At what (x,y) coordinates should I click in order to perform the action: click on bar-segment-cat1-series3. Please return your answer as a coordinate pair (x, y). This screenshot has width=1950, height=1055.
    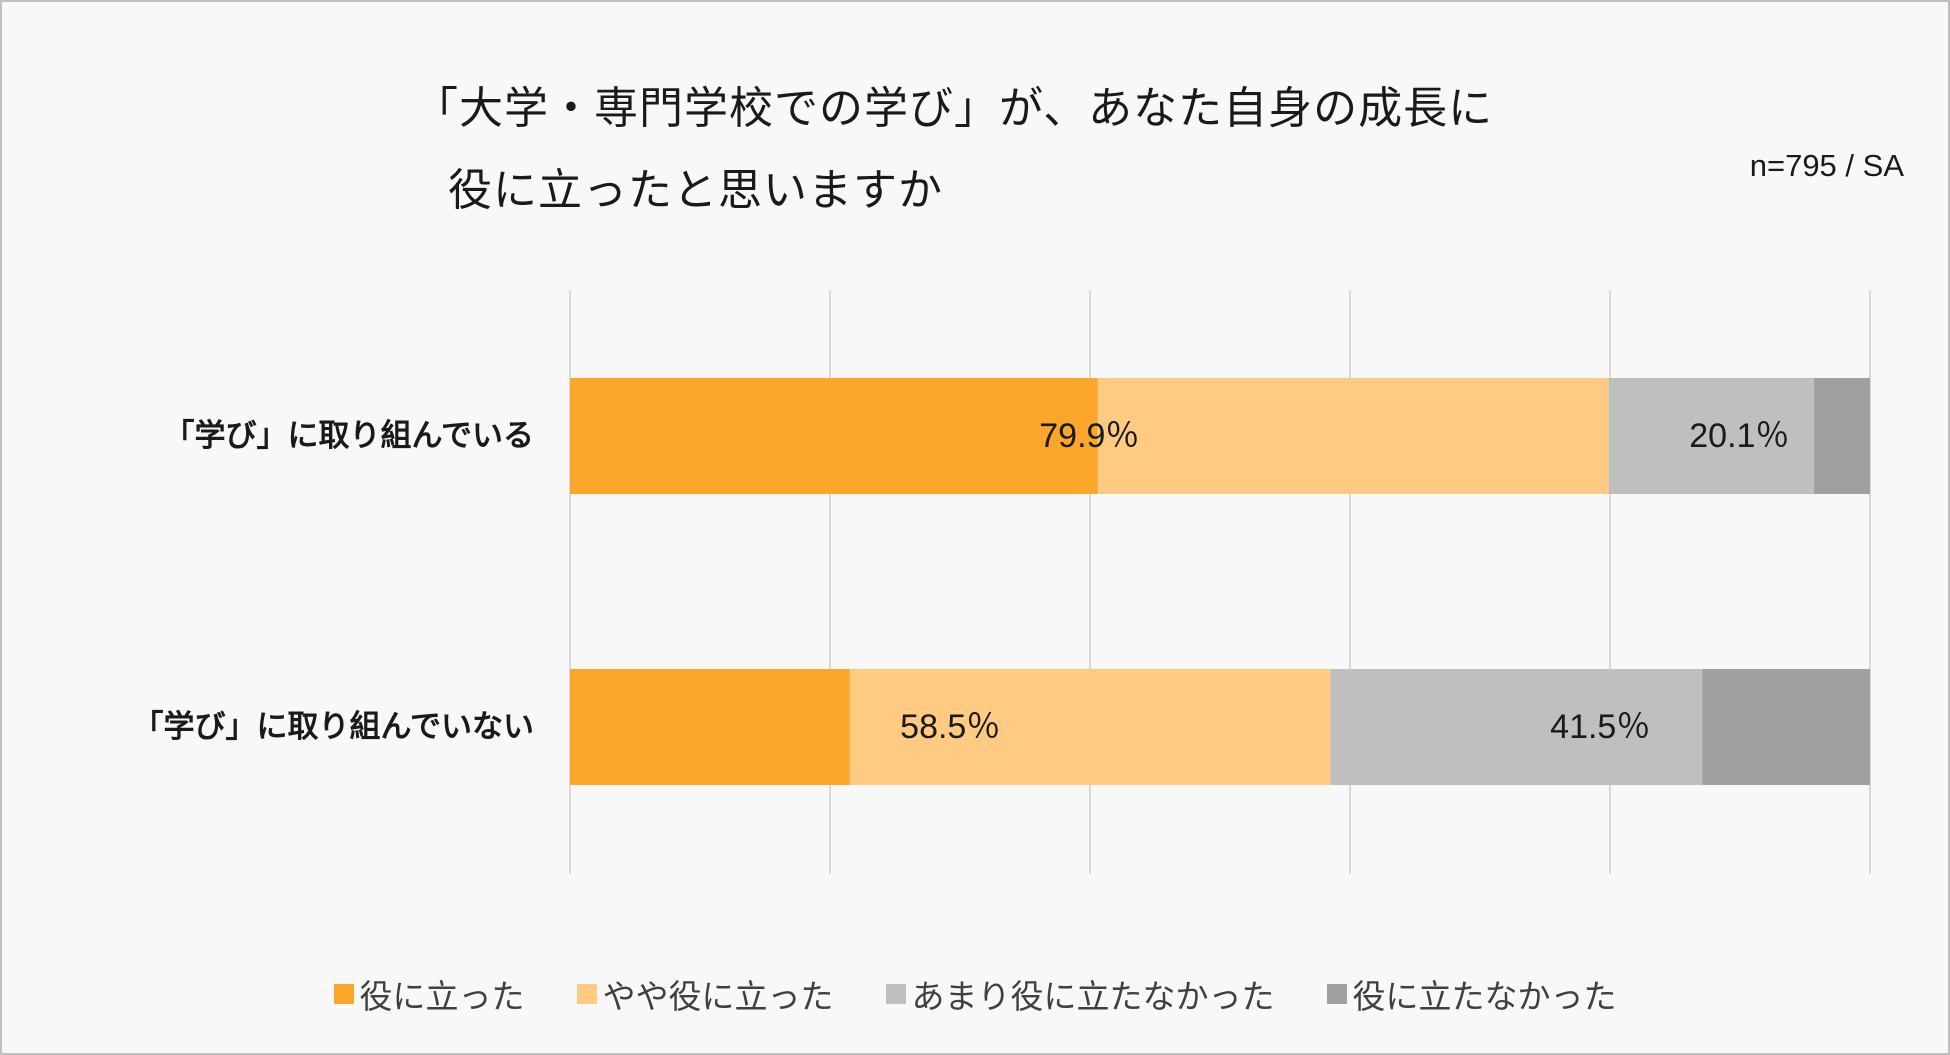
    Looking at the image, I should click on (1786, 727).